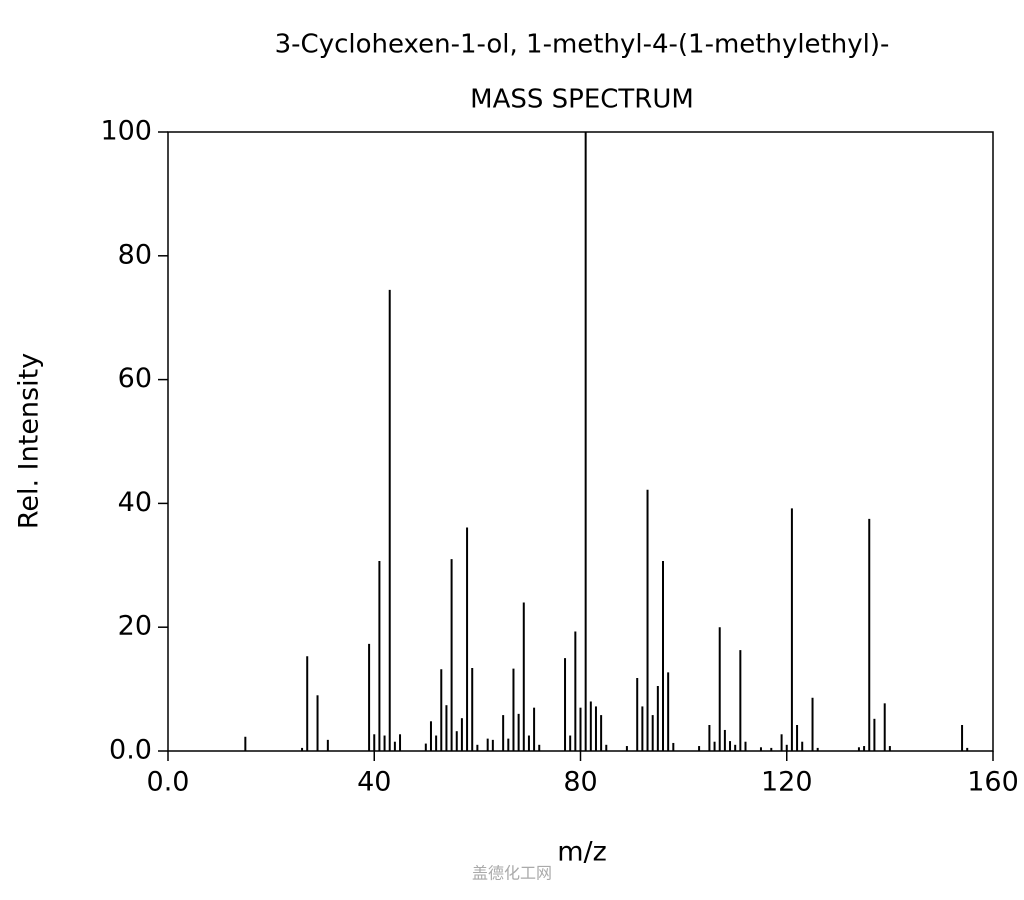 The image size is (1024, 900). What do you see at coordinates (126, 131) in the screenshot?
I see `y-tick-label: 100` at bounding box center [126, 131].